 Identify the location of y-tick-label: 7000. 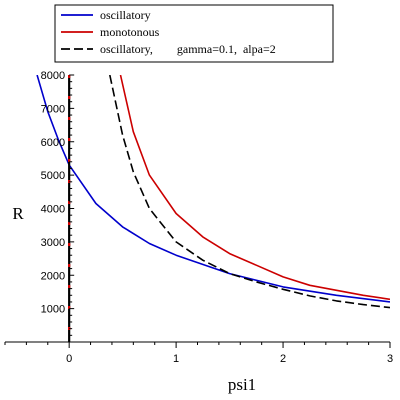
(53, 109).